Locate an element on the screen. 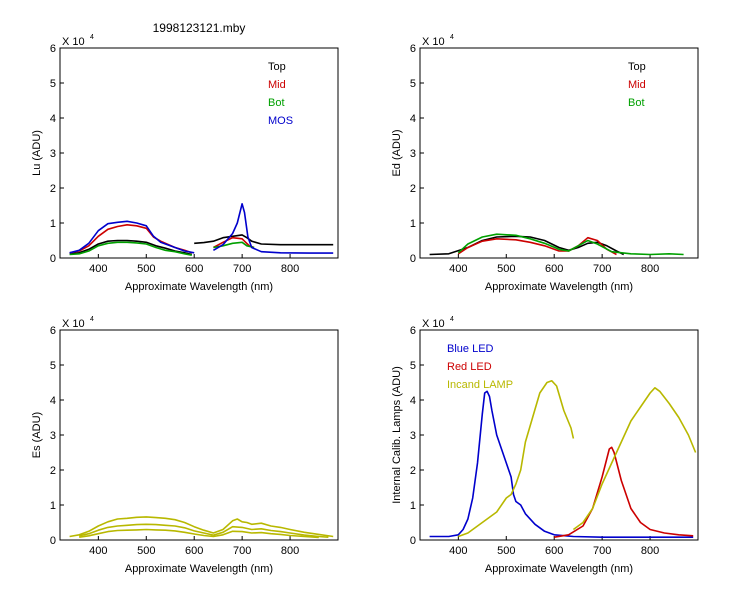  figure-title: 1998123121.mby is located at coordinates (199, 28).